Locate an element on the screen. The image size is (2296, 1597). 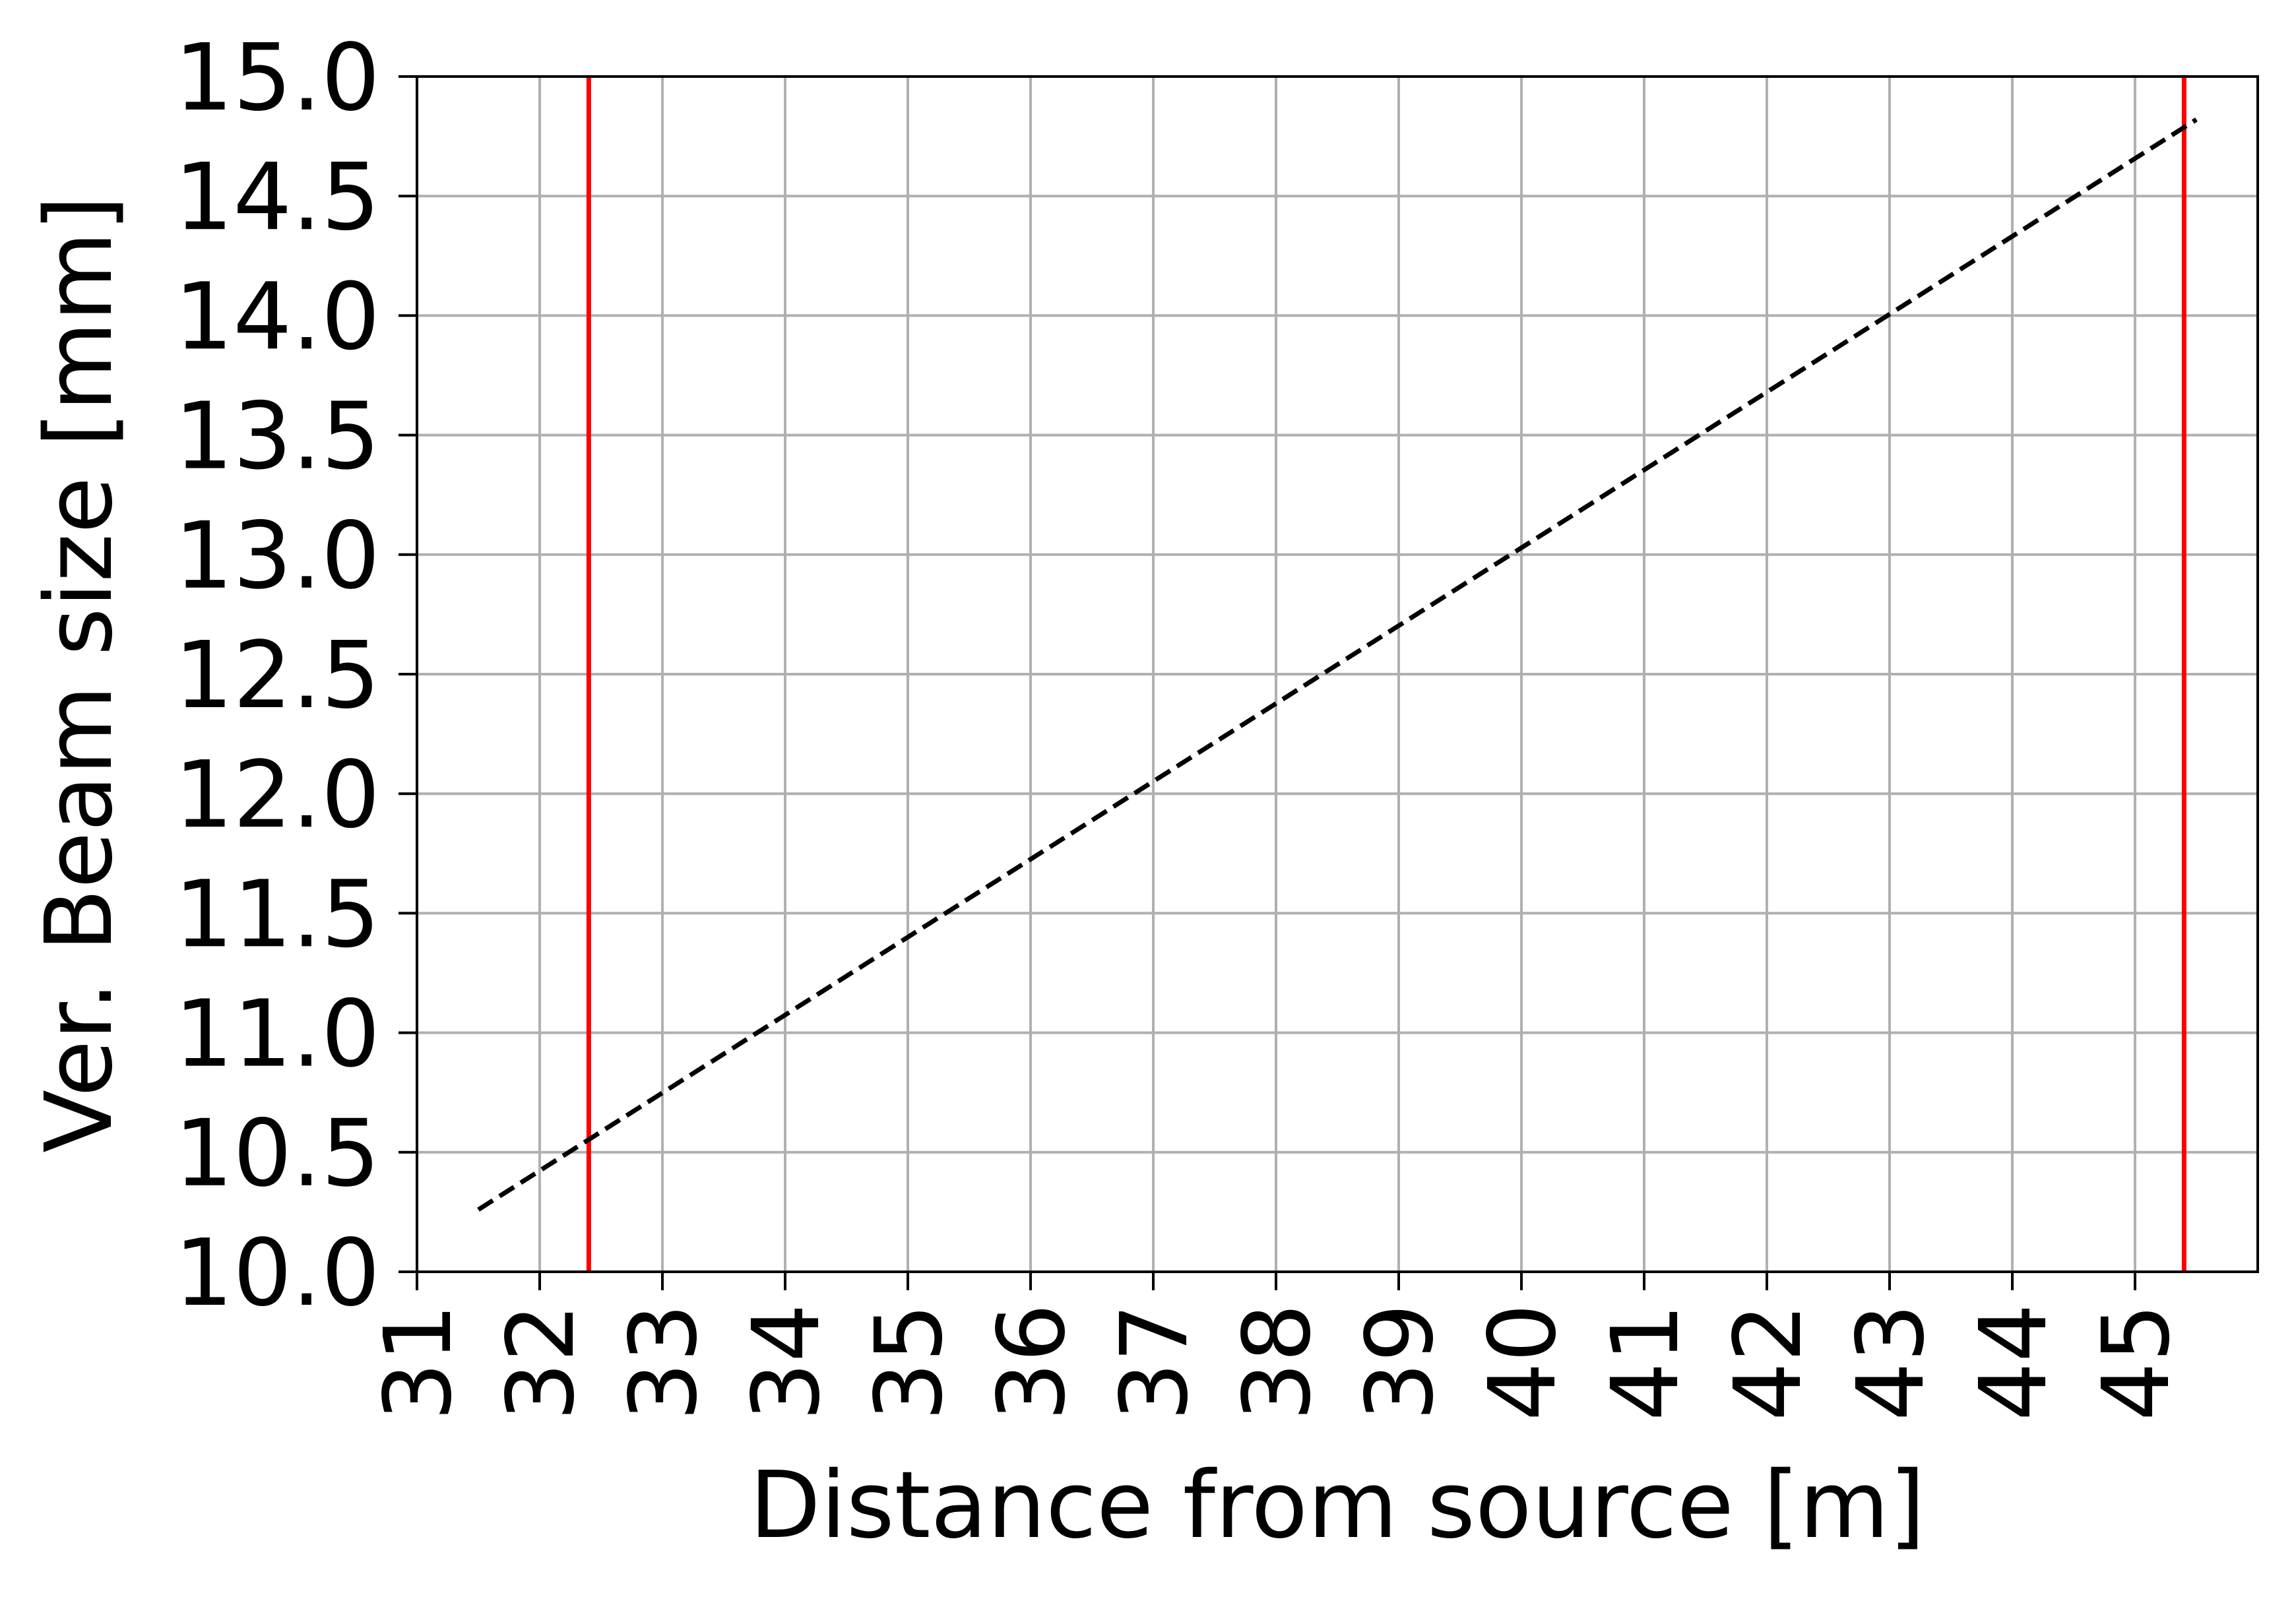
y-tick-label: 14.5 is located at coordinates (277, 198).